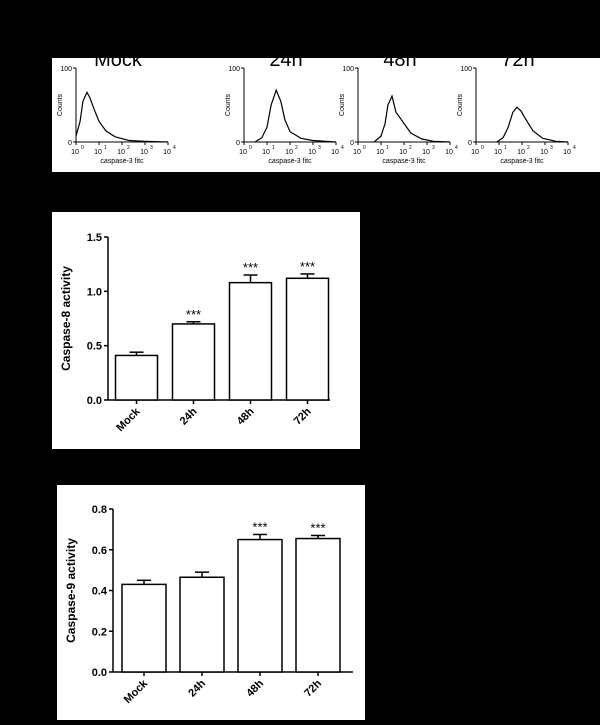  I want to click on histogram-title: 48h, so click(399, 64).